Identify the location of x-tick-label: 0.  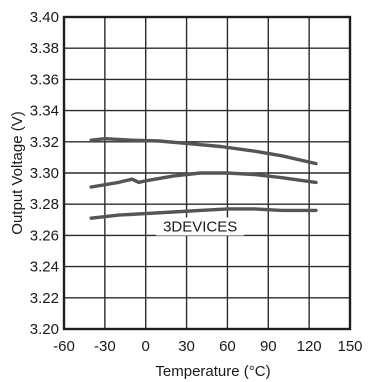
(146, 346).